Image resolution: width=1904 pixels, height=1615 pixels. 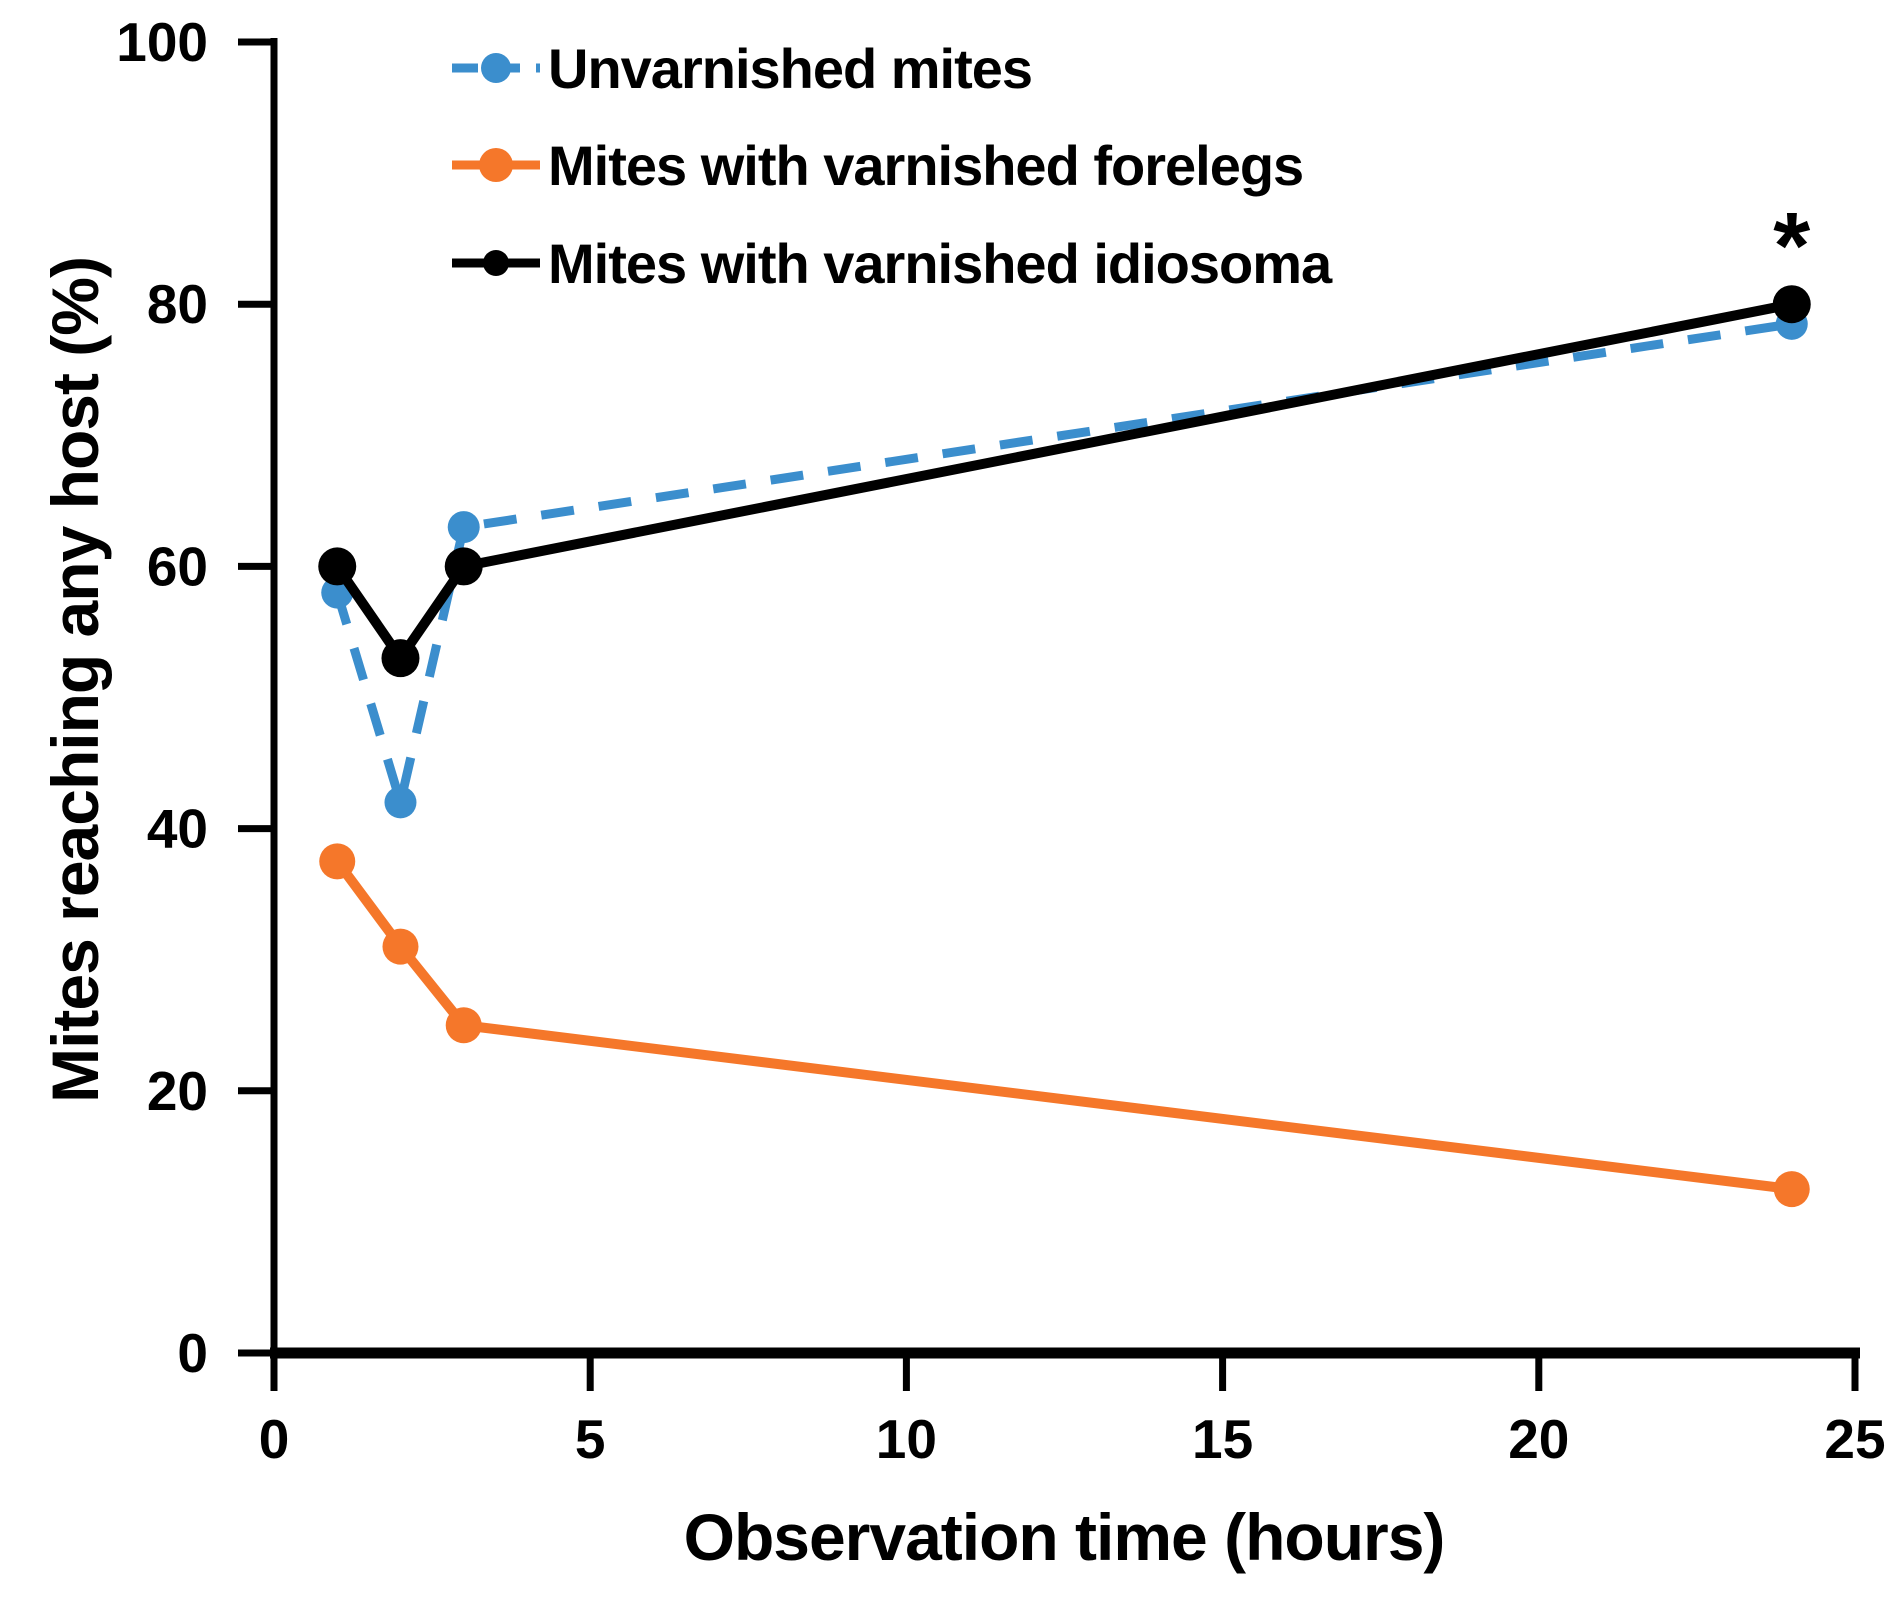 I want to click on y-tick-label: 40, so click(x=177, y=829).